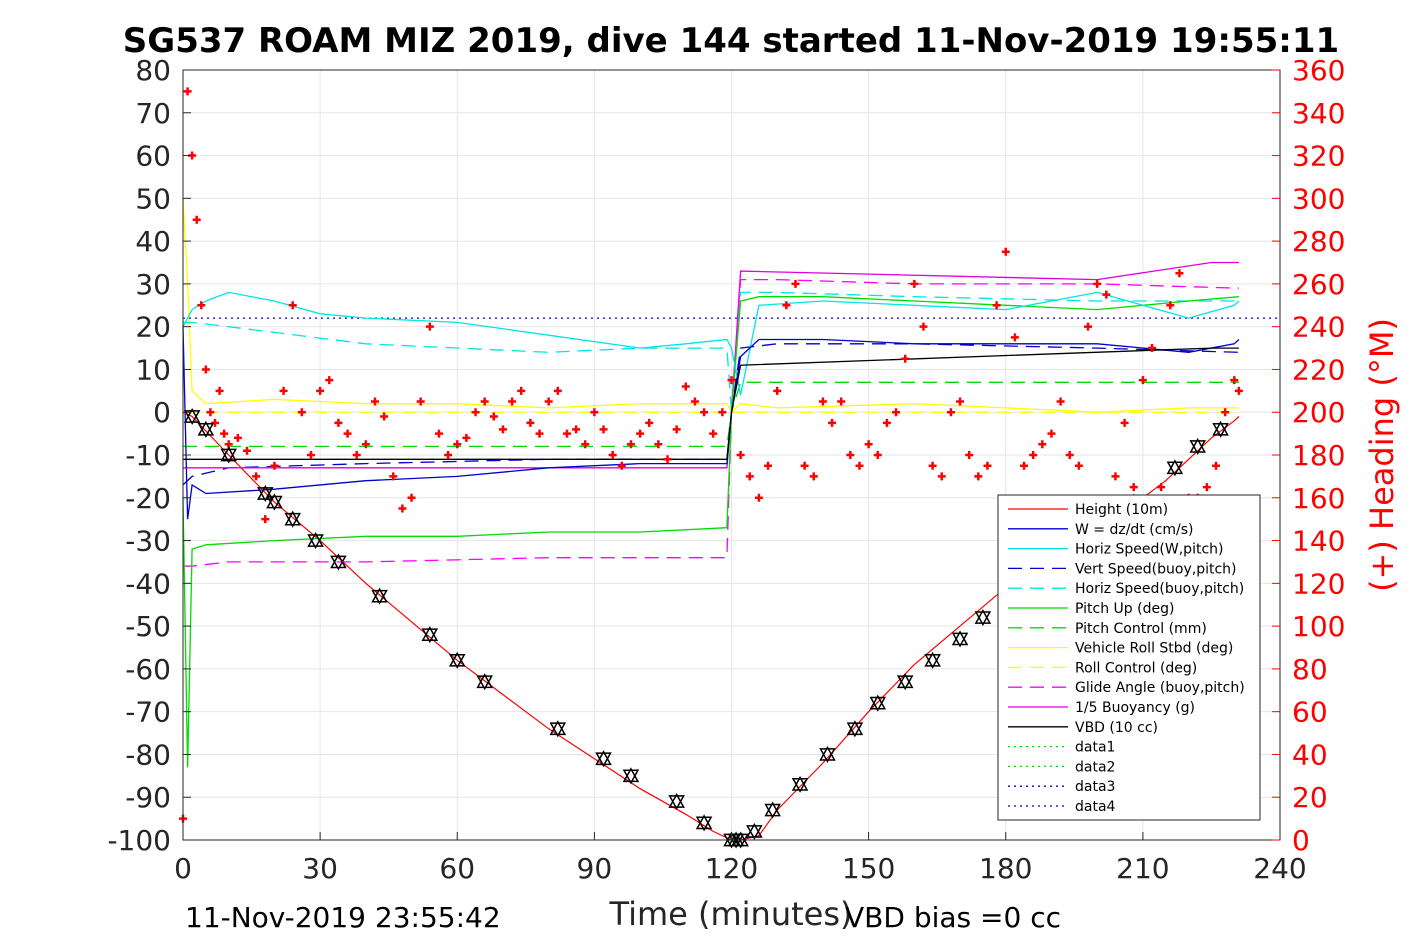  I want to click on y-tick-label: -20, so click(148, 498).